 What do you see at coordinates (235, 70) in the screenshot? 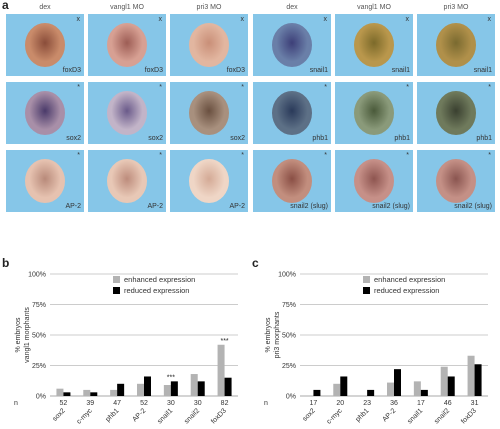
I see `gene-label: foxD3` at bounding box center [235, 70].